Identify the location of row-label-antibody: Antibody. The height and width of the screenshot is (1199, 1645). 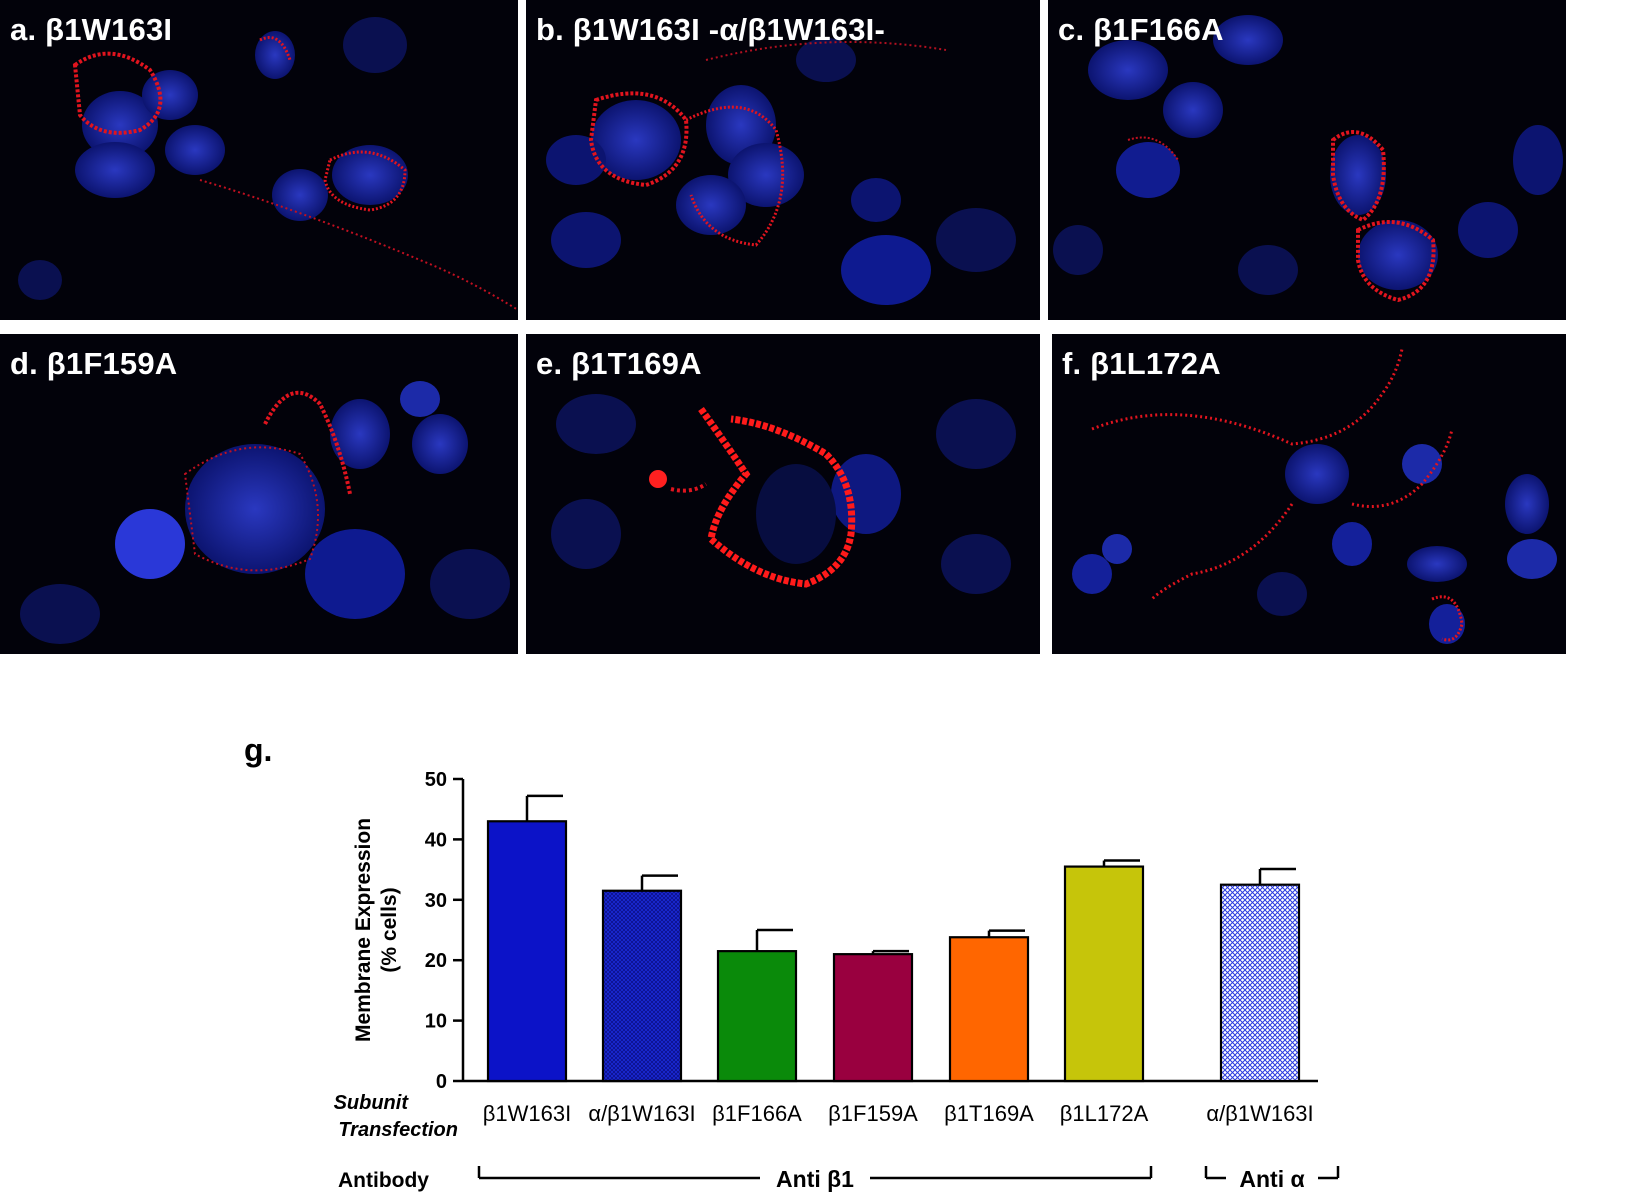
(383, 1180).